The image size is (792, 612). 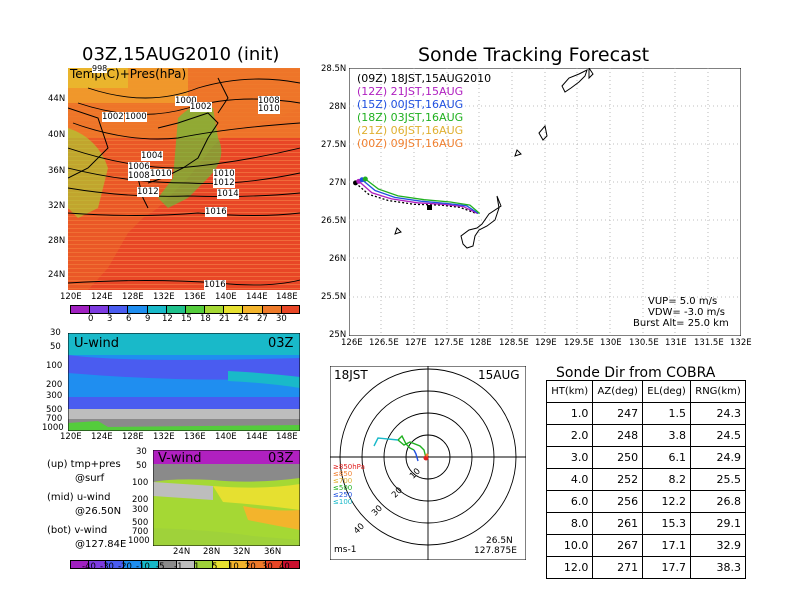 I want to click on note-mid: (mid) u-wind, so click(x=79, y=497).